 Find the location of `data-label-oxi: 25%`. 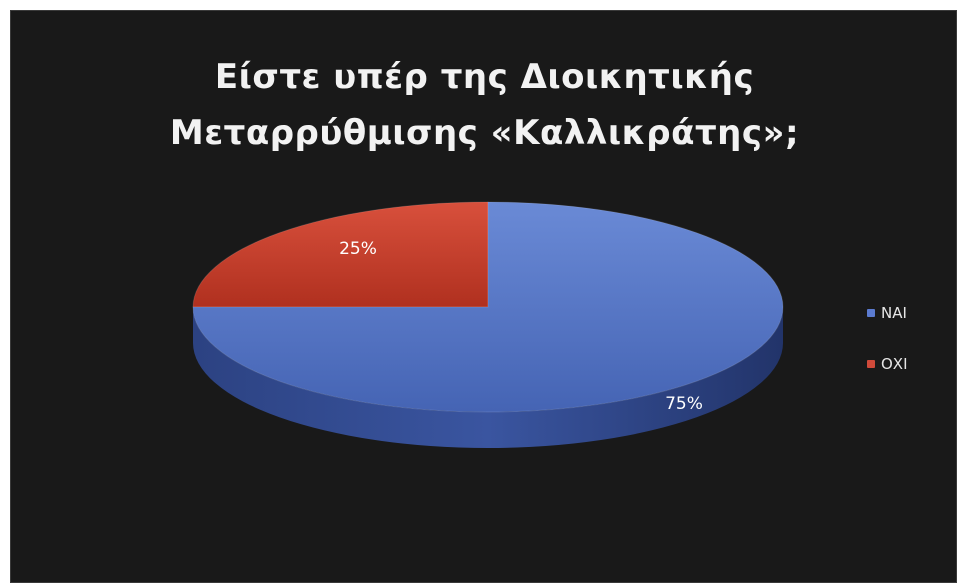

data-label-oxi: 25% is located at coordinates (358, 249).